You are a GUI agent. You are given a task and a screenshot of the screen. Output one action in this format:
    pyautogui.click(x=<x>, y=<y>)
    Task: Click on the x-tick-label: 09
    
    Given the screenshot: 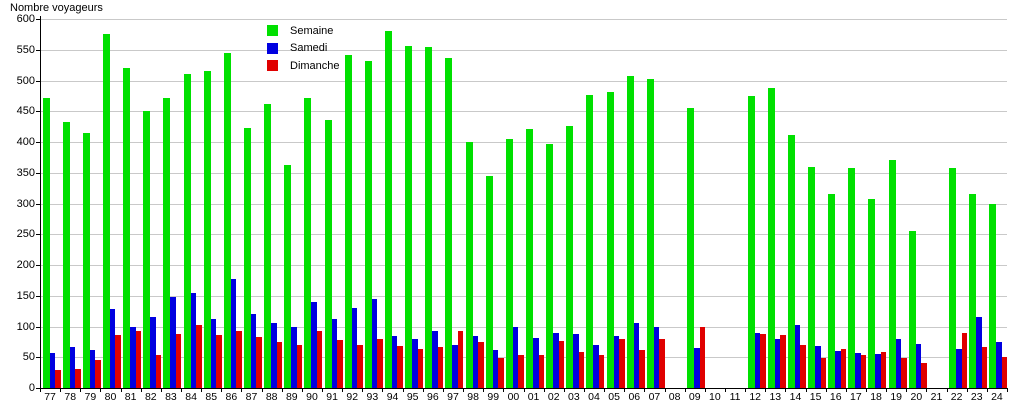 What is the action you would take?
    pyautogui.click(x=694, y=395)
    